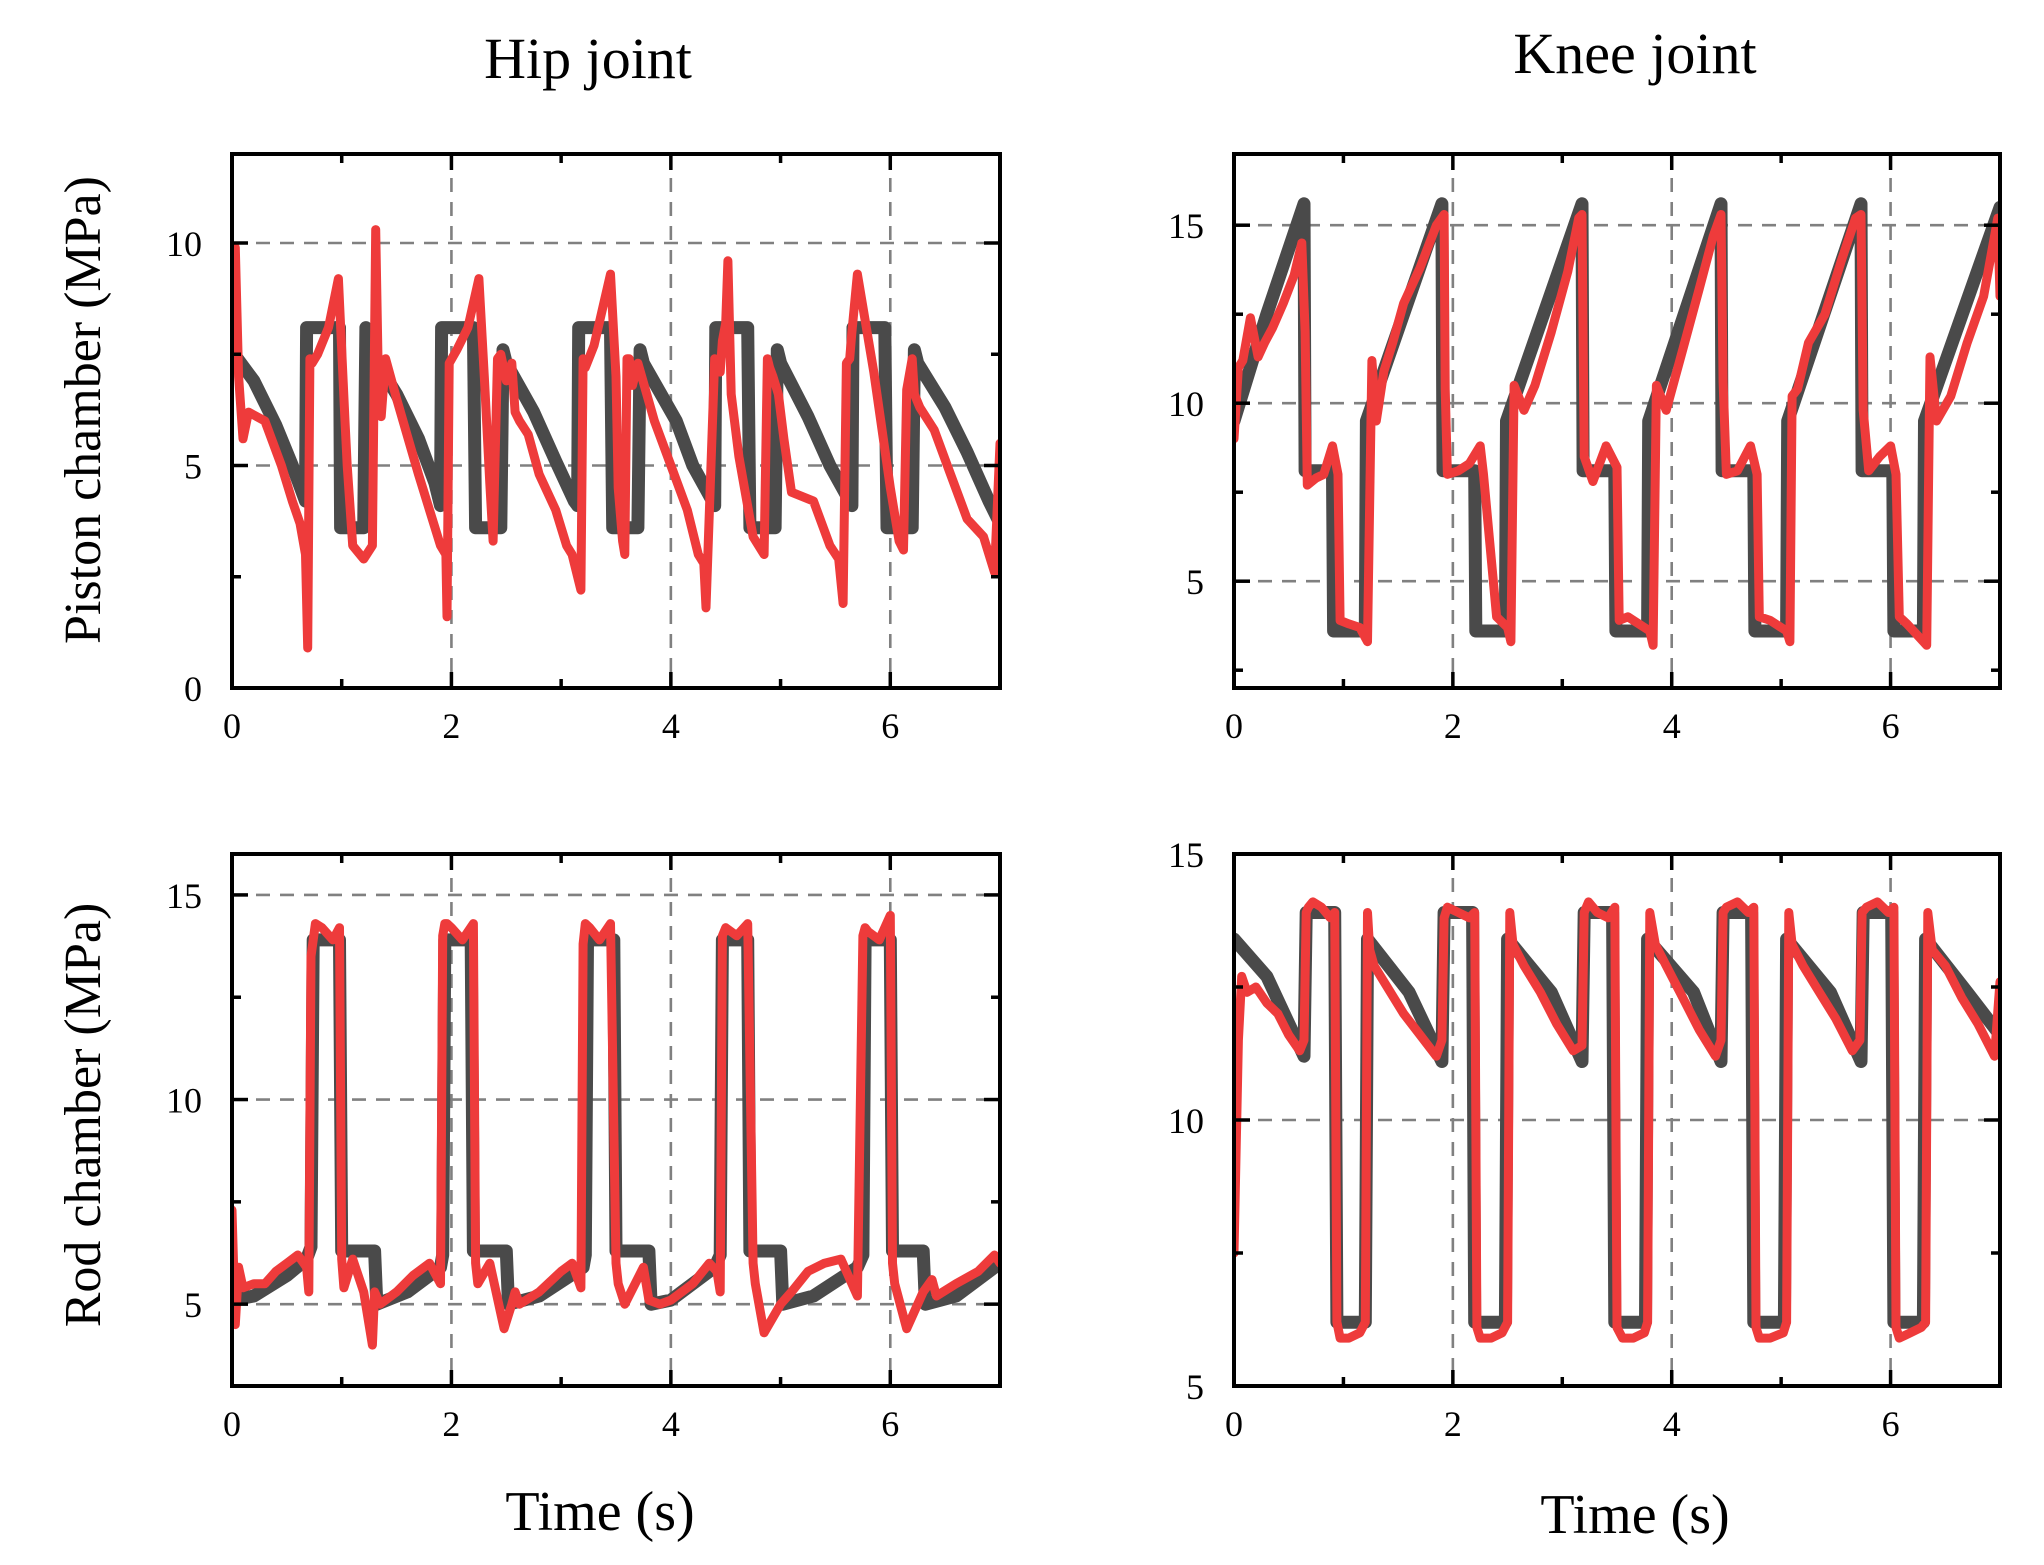 The image size is (2044, 1565). I want to click on y-tick-label-2: 10, so click(184, 244).